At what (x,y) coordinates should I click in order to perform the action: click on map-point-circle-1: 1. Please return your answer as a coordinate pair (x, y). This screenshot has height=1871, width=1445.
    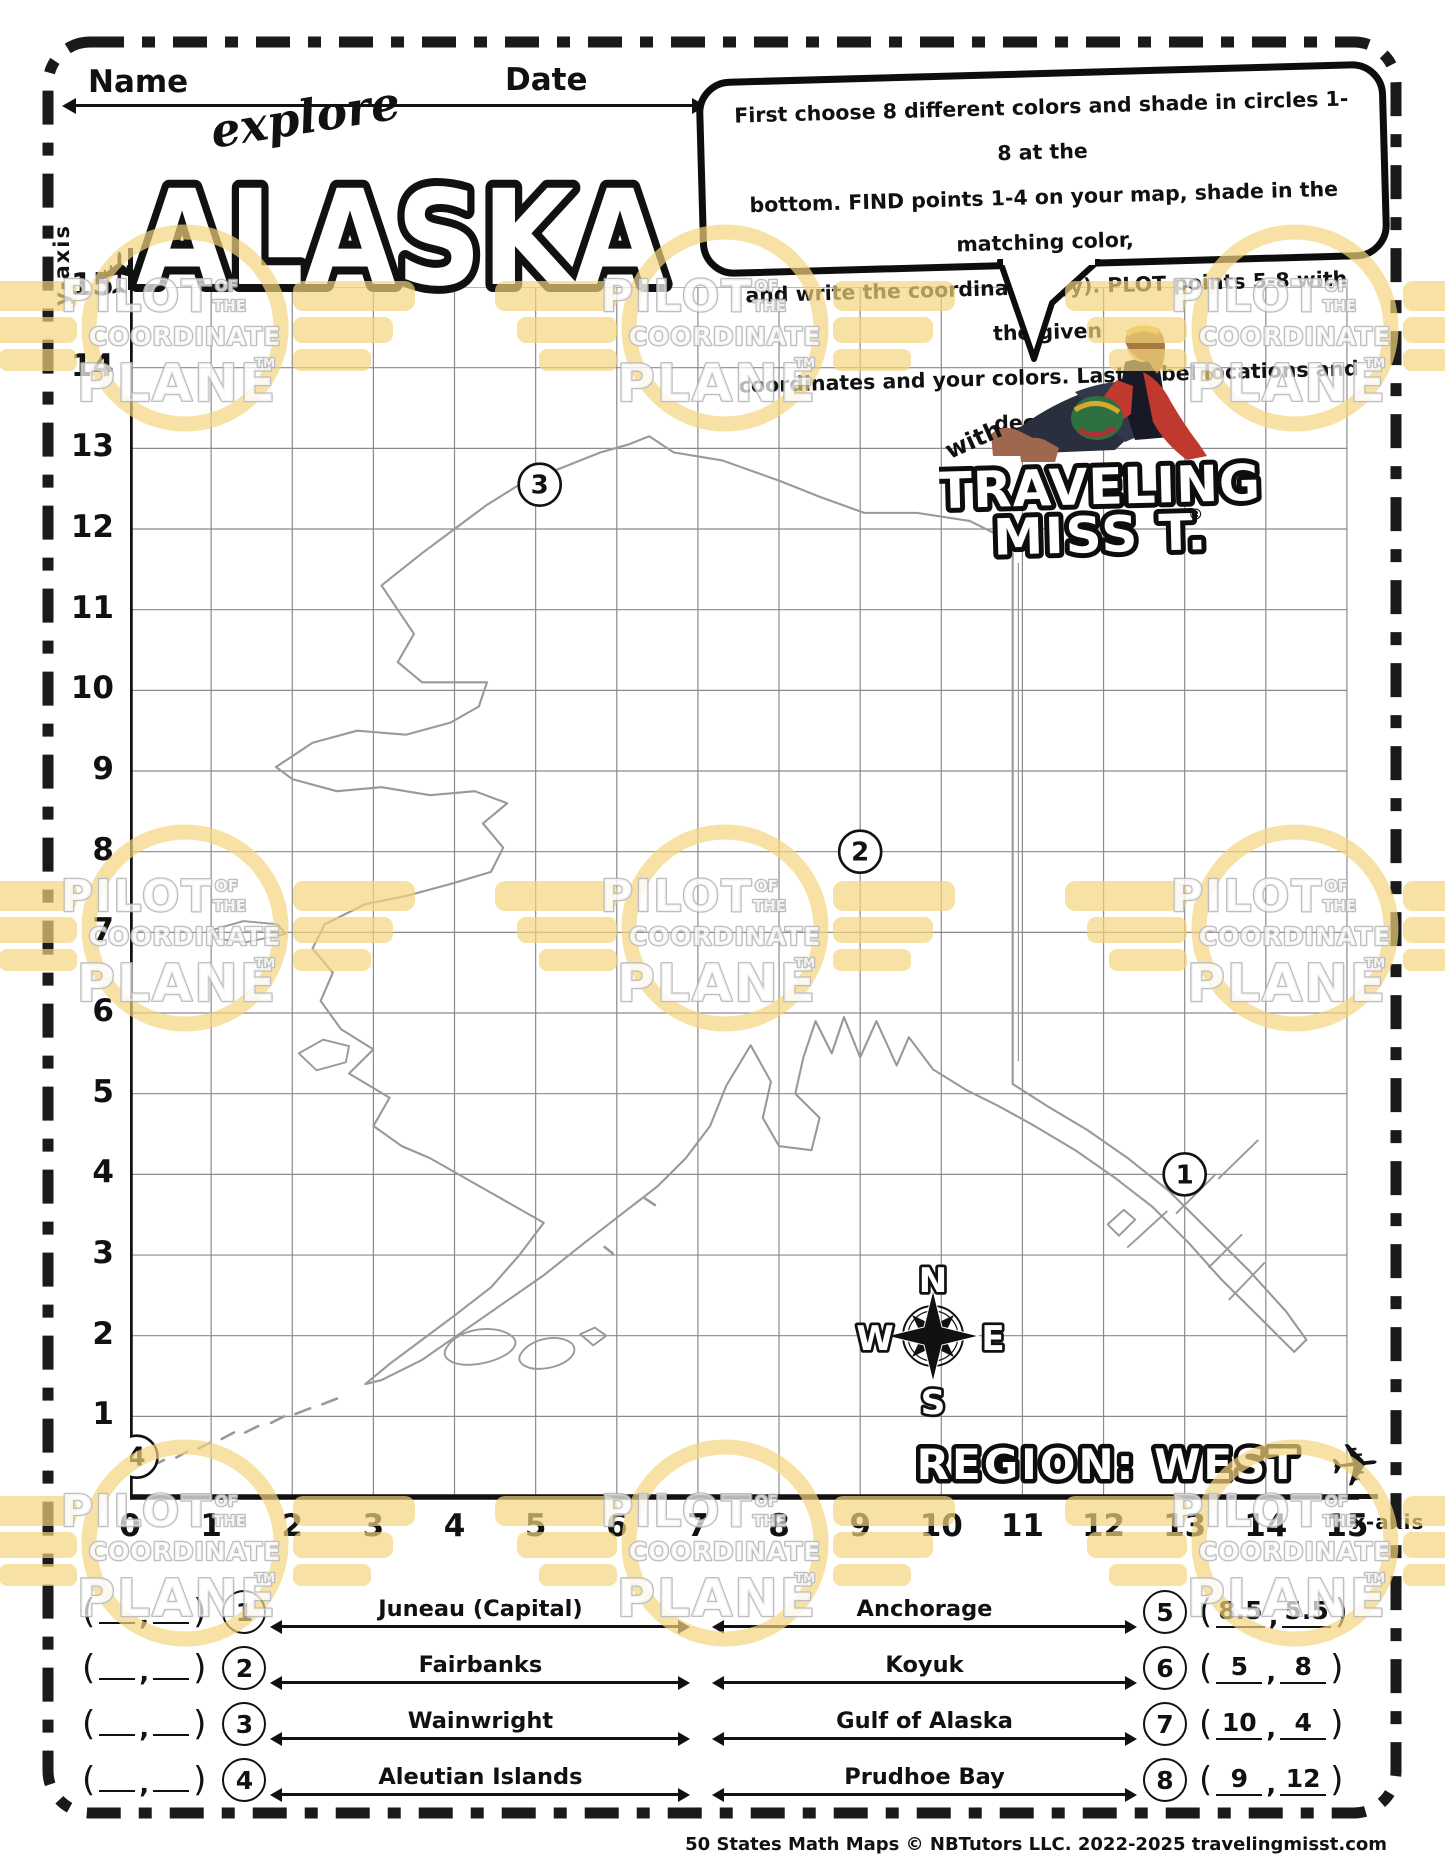
    Looking at the image, I should click on (1184, 1174).